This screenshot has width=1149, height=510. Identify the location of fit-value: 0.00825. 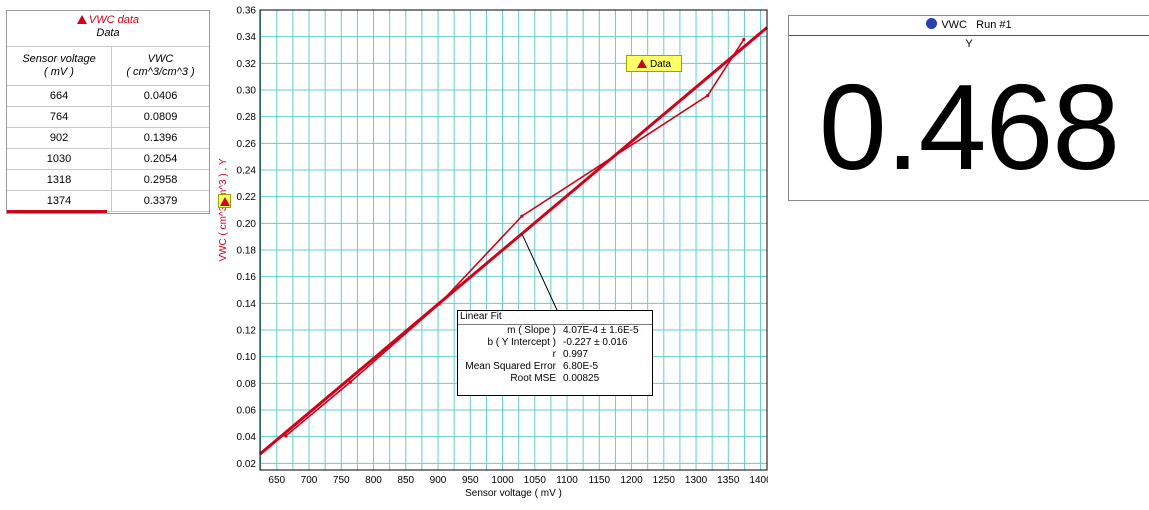
(581, 378).